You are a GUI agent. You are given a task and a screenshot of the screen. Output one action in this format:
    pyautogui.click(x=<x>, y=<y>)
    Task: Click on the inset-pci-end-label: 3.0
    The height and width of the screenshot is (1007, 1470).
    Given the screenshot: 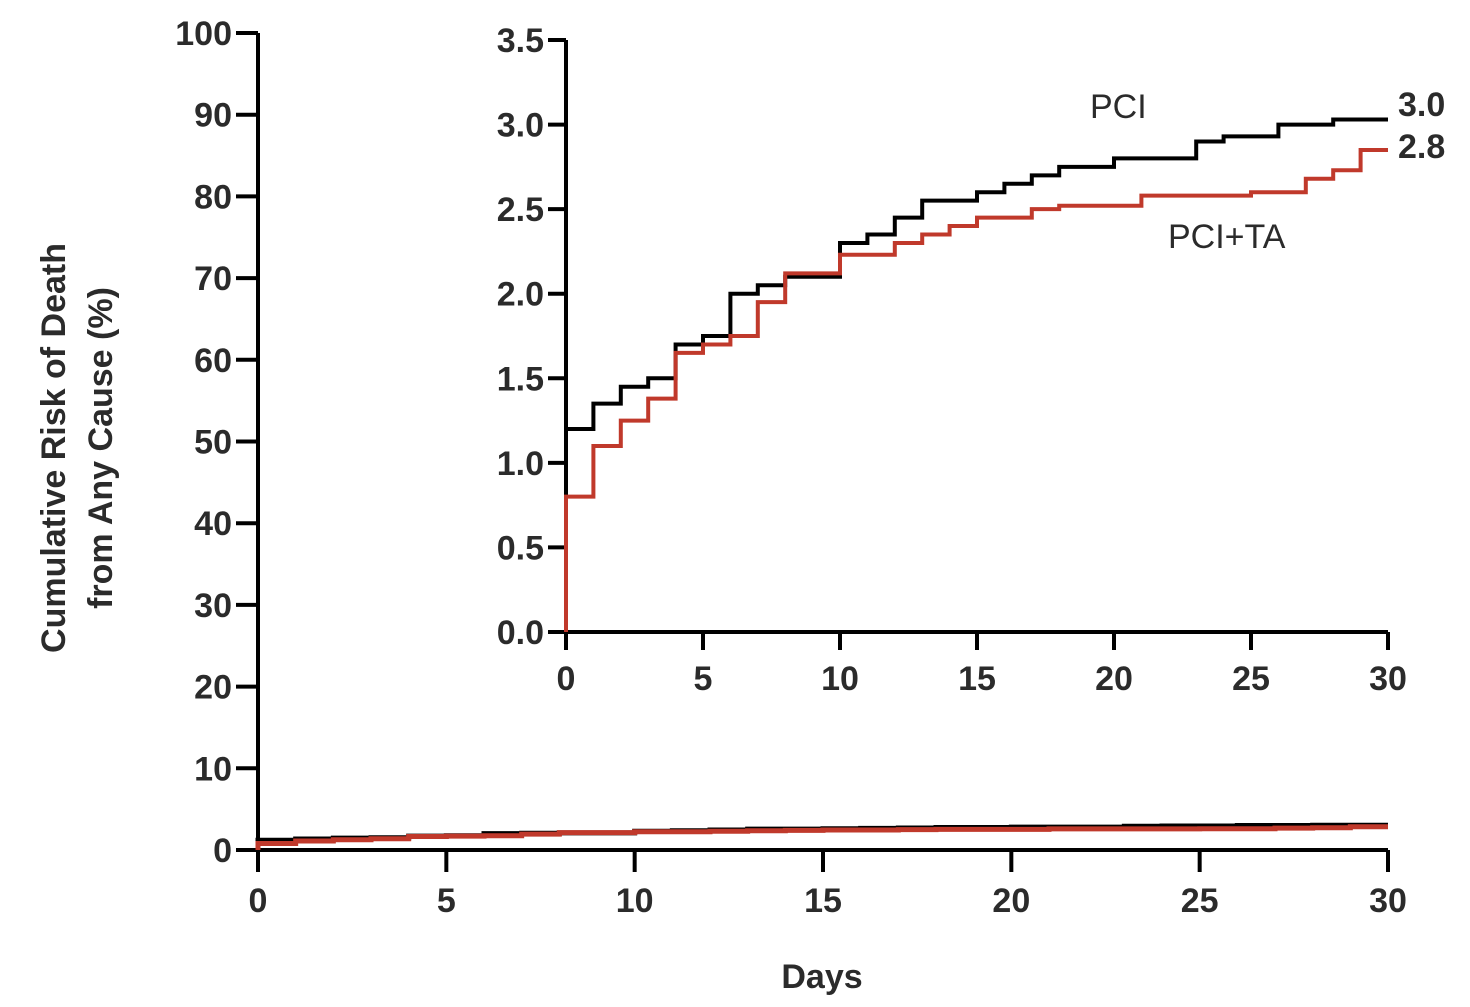 What is the action you would take?
    pyautogui.click(x=1421, y=105)
    